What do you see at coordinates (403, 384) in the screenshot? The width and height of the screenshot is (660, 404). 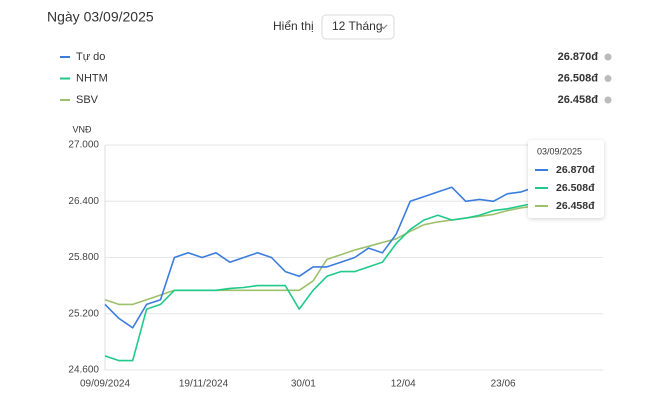 I see `x-tick-label: 12/04` at bounding box center [403, 384].